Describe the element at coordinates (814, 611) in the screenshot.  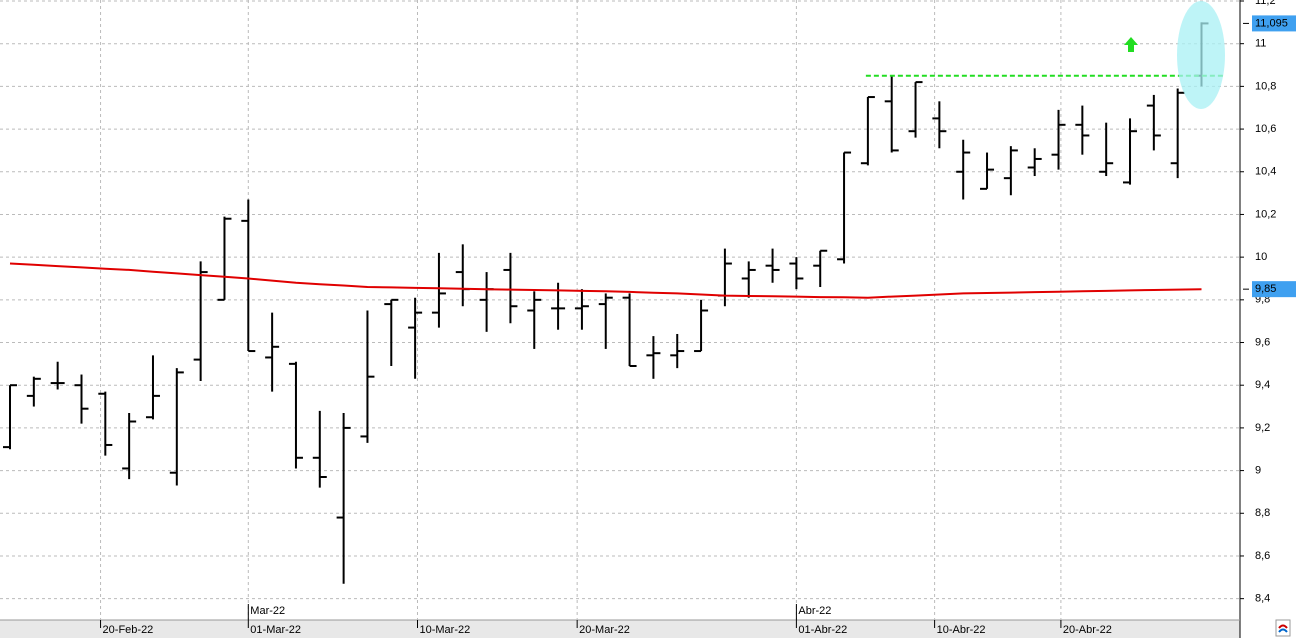
I see `month-label: Abr-22` at that location.